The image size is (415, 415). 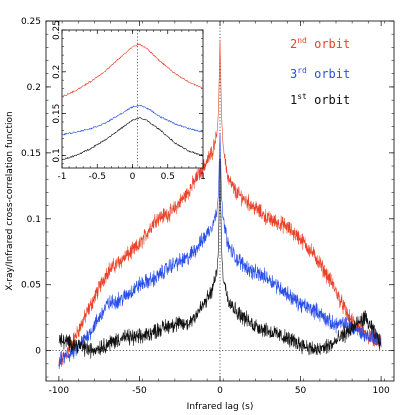 I want to click on inset-y-tick-label: 0.25, so click(x=57, y=30).